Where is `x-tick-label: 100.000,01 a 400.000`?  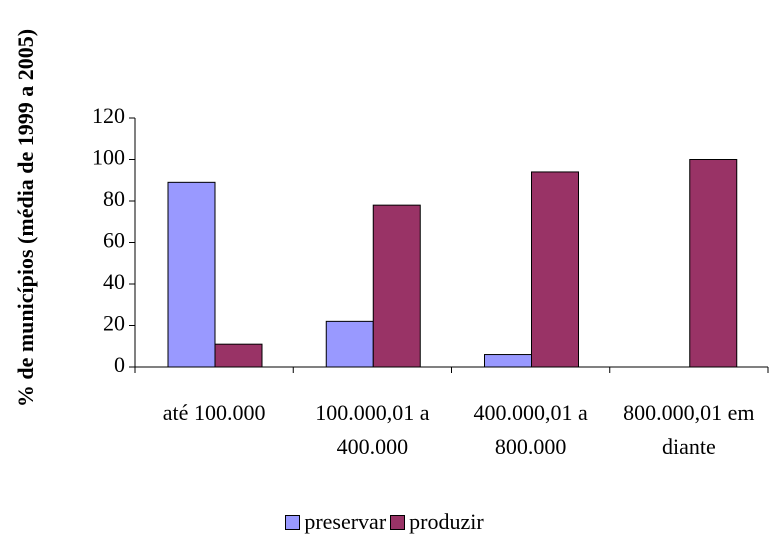 x-tick-label: 100.000,01 a 400.000 is located at coordinates (372, 429).